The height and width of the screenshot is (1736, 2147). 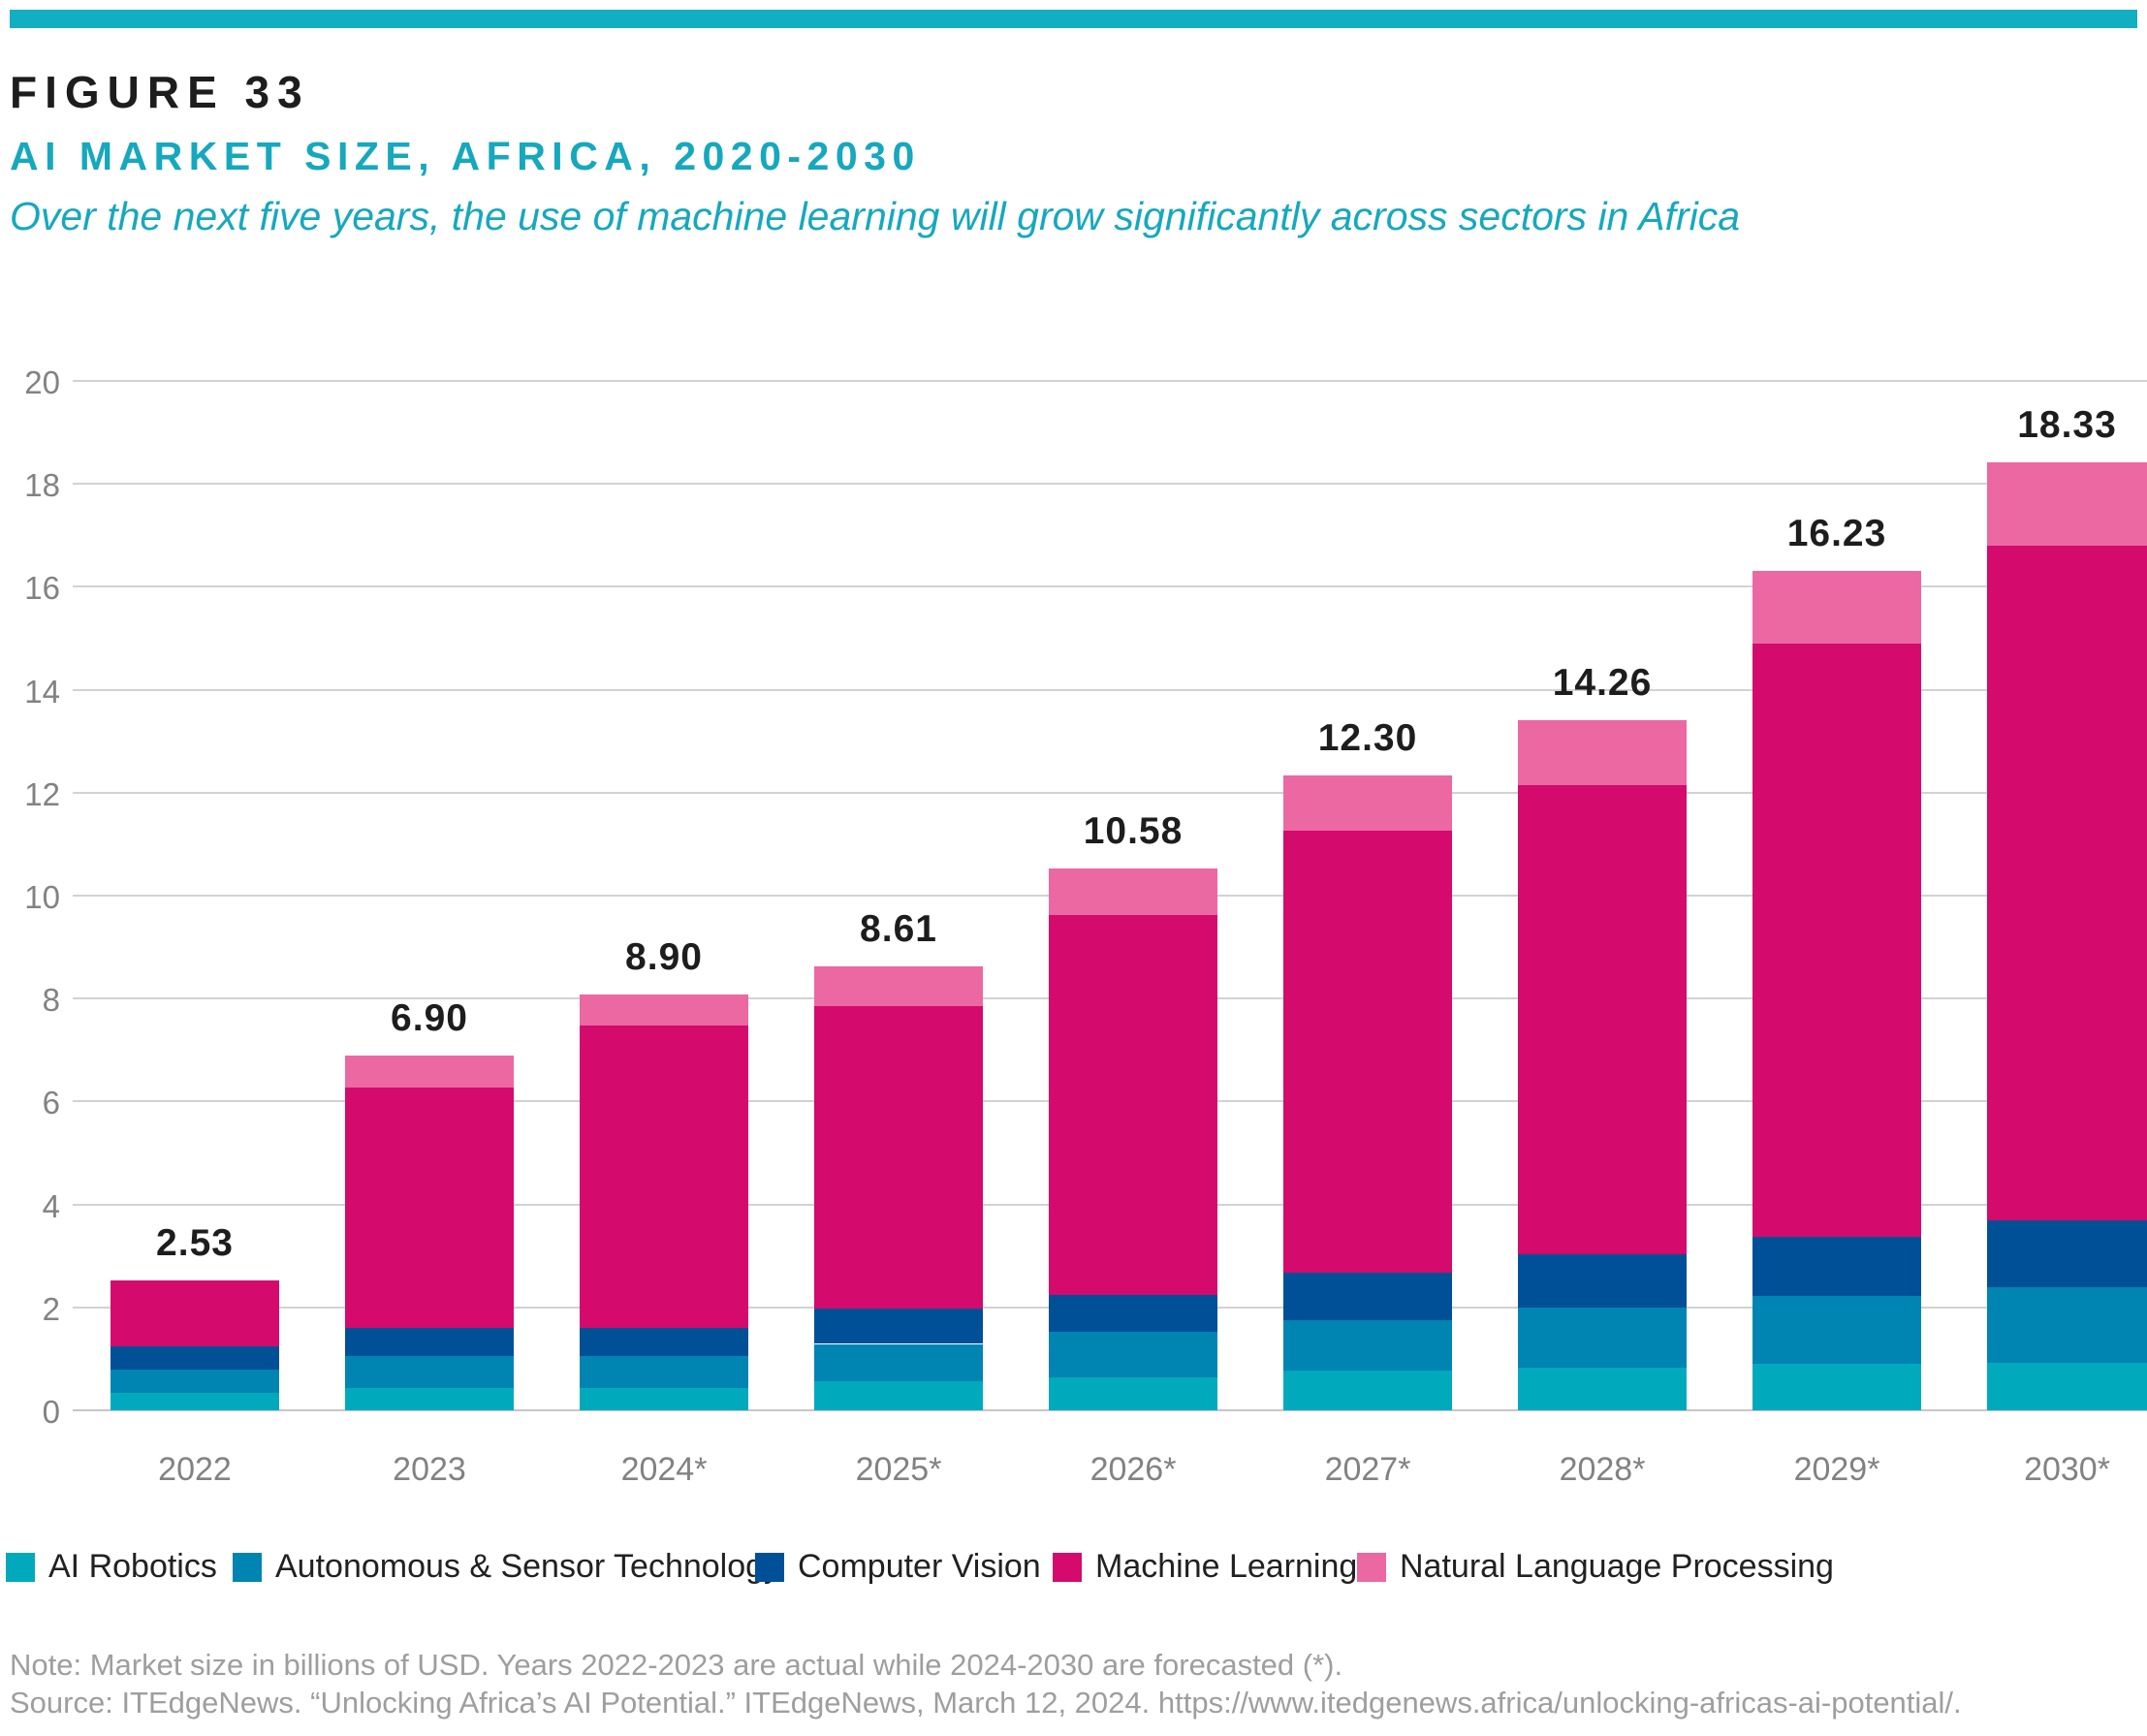 What do you see at coordinates (898, 1469) in the screenshot?
I see `x-axis-label: 2025*` at bounding box center [898, 1469].